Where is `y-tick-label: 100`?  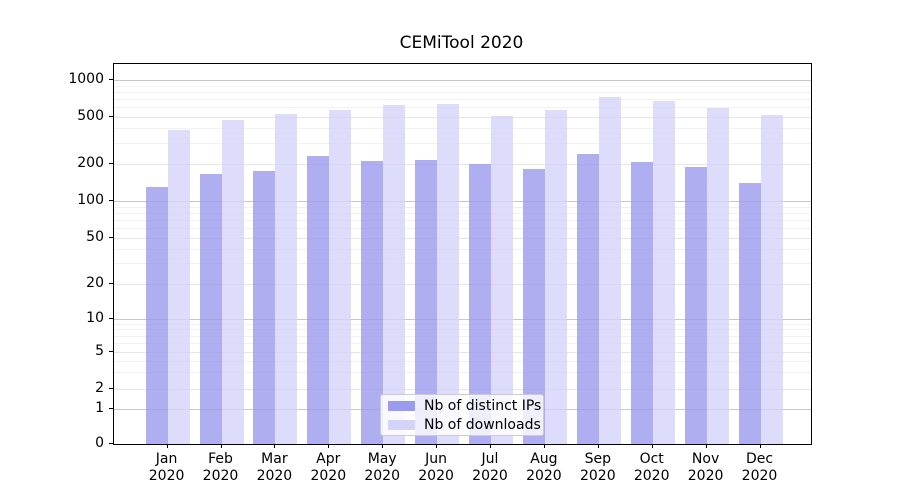 y-tick-label: 100 is located at coordinates (90, 200).